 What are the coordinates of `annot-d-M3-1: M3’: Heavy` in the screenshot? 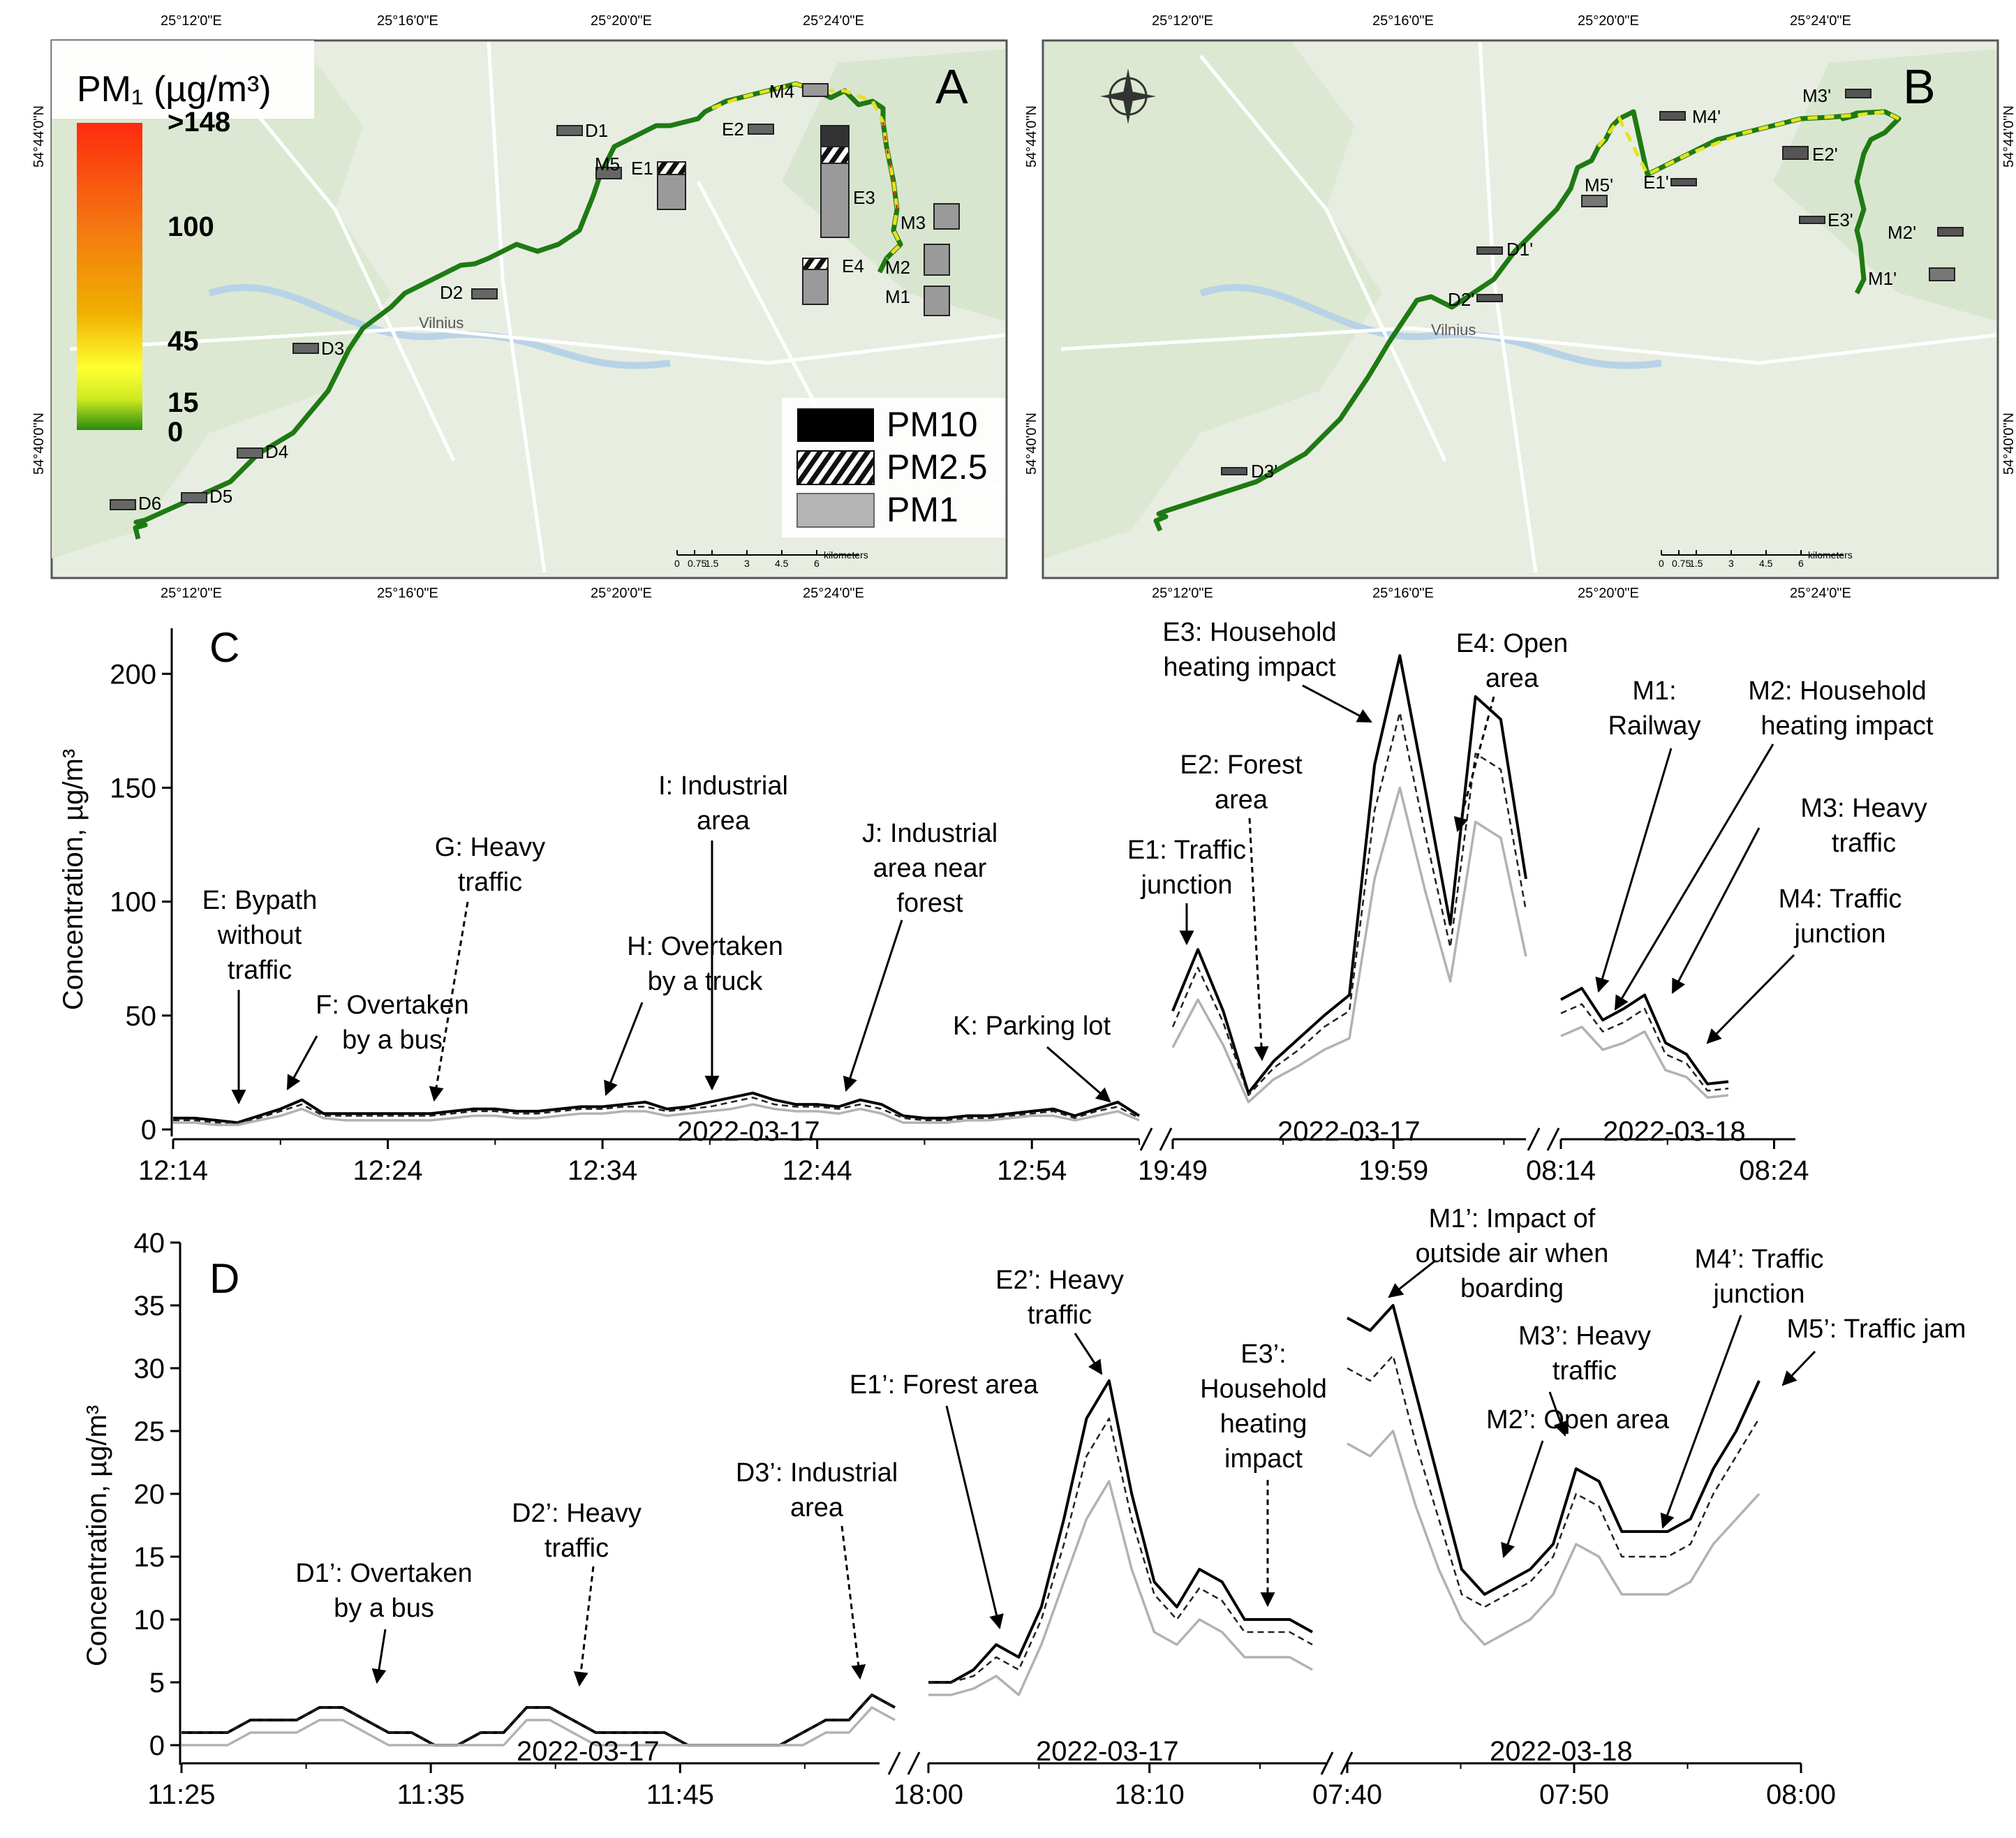 It's located at (1585, 1336).